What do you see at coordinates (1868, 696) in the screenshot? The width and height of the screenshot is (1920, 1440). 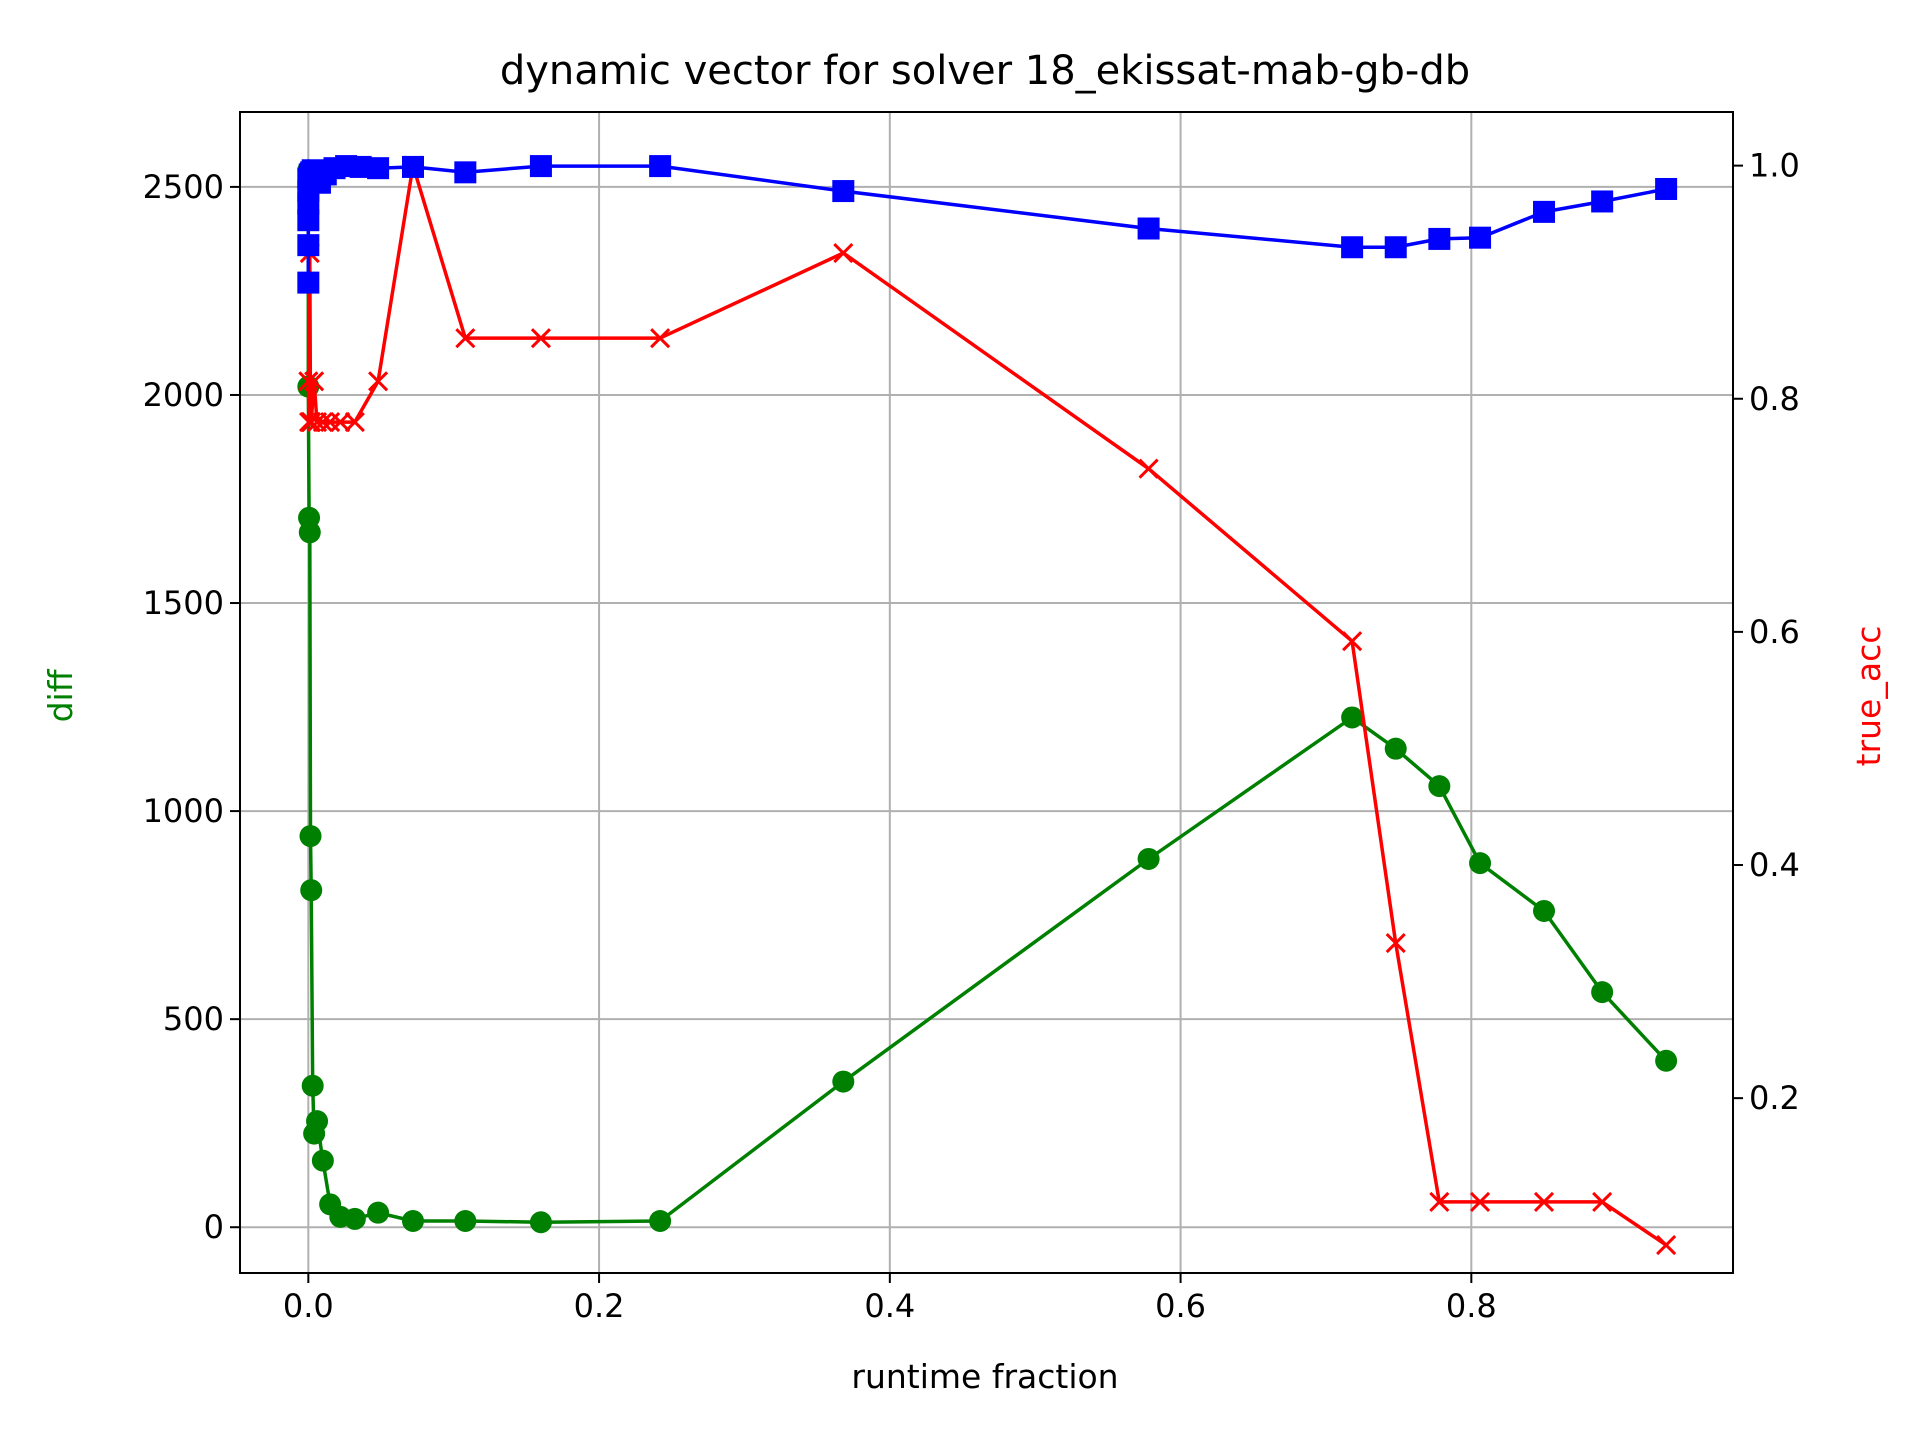 I see `y-axis-right-label: true_acc` at bounding box center [1868, 696].